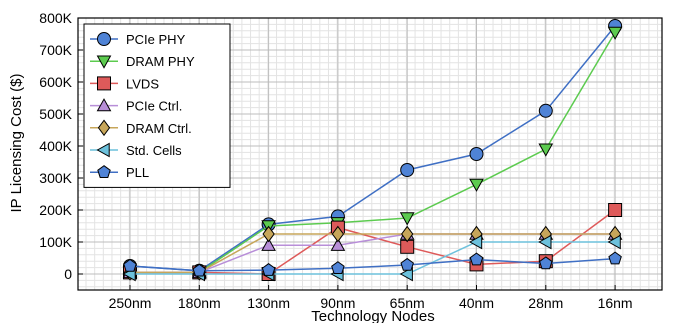 This screenshot has height=328, width=675. Describe the element at coordinates (268, 303) in the screenshot. I see `x-tick-label: 130nm` at that location.